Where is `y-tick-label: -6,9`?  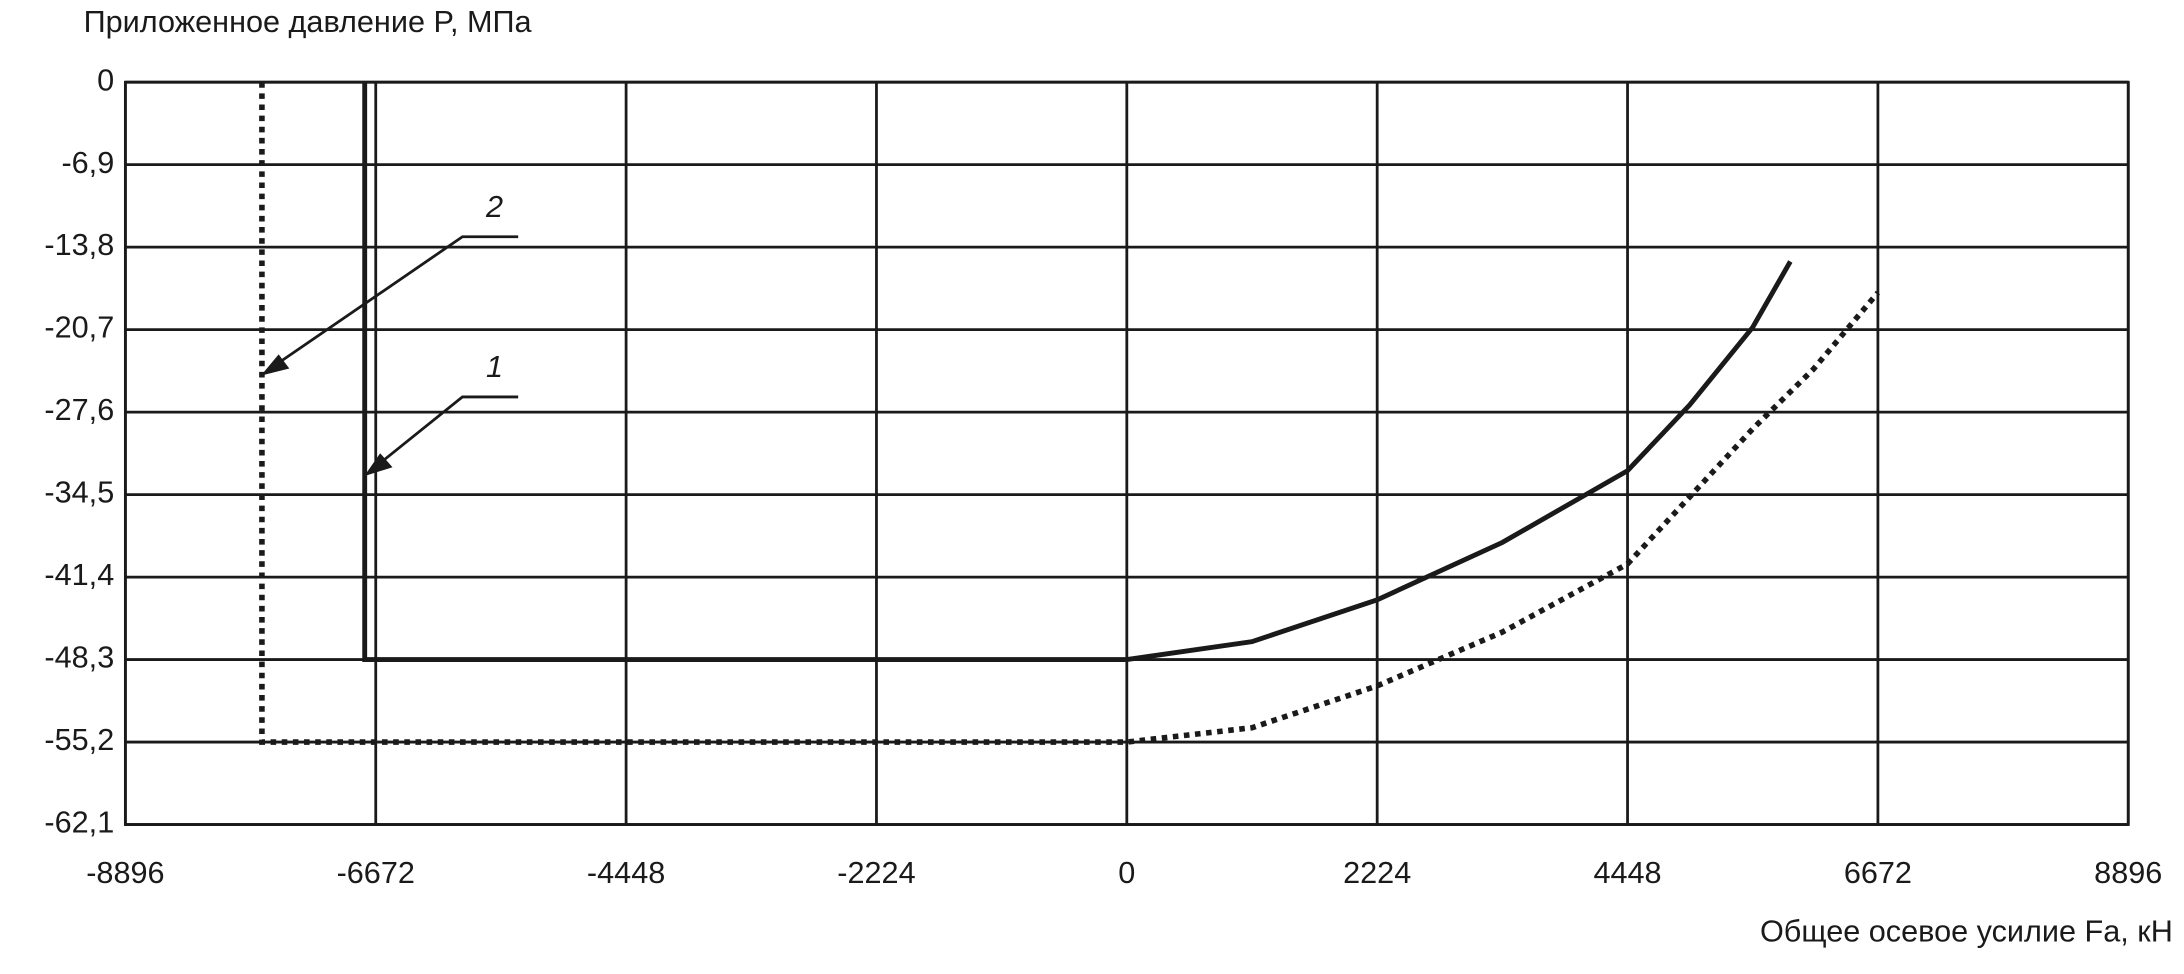 y-tick-label: -6,9 is located at coordinates (87, 163).